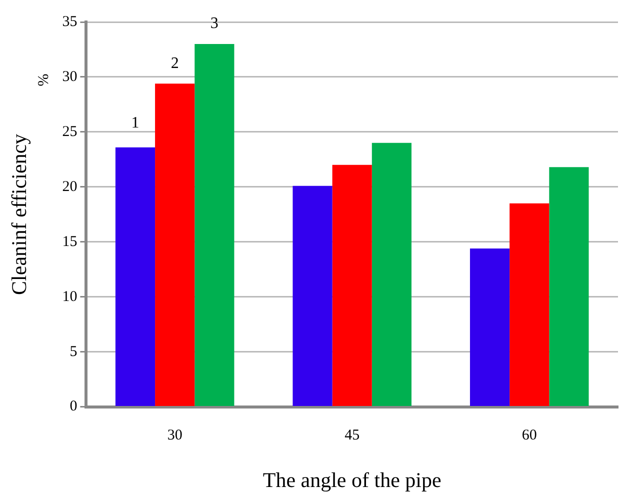 The image size is (622, 502). What do you see at coordinates (70, 132) in the screenshot?
I see `y-tick-label: 25` at bounding box center [70, 132].